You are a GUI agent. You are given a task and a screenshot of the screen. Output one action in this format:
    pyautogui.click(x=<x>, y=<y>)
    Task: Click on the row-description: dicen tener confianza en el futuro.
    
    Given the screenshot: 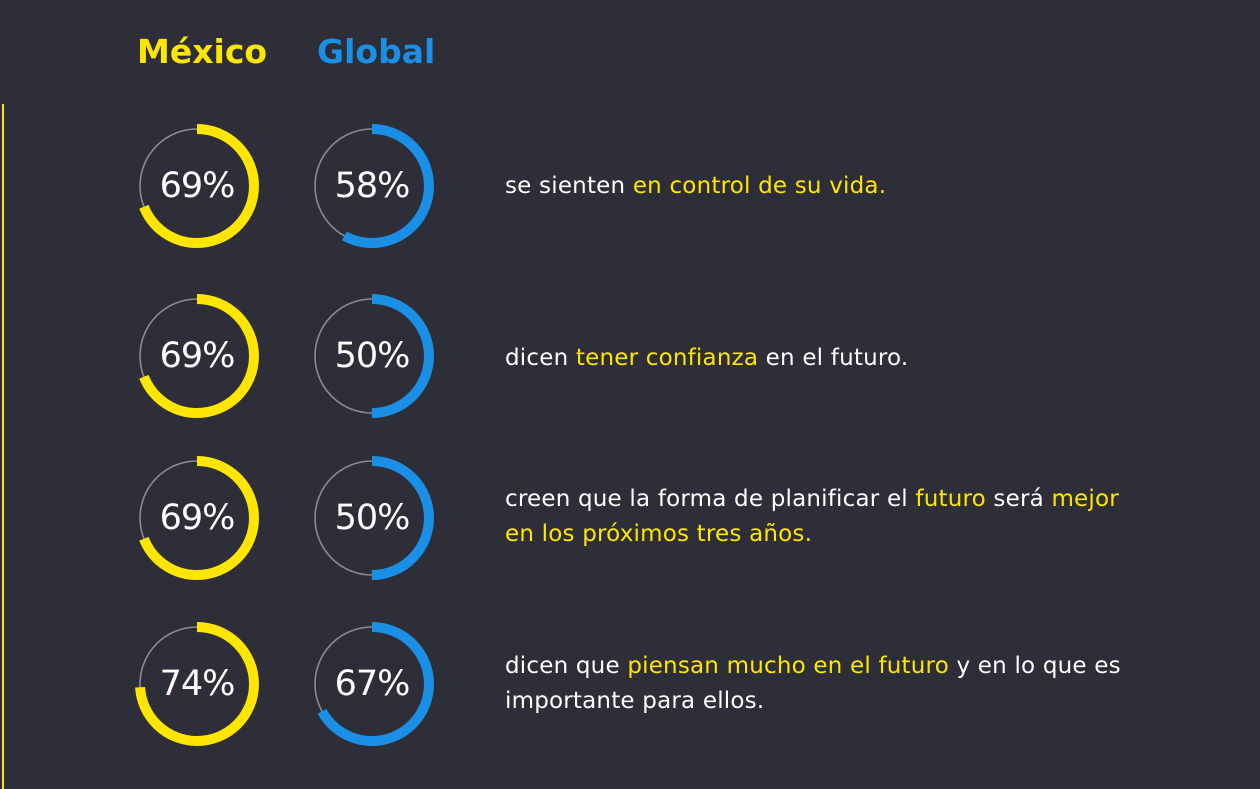 What is the action you would take?
    pyautogui.click(x=825, y=358)
    